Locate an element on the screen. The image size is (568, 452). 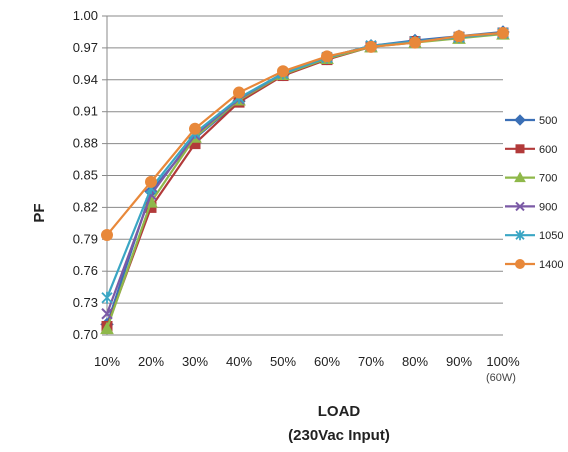
legend-item: 500 is located at coordinates (531, 120).